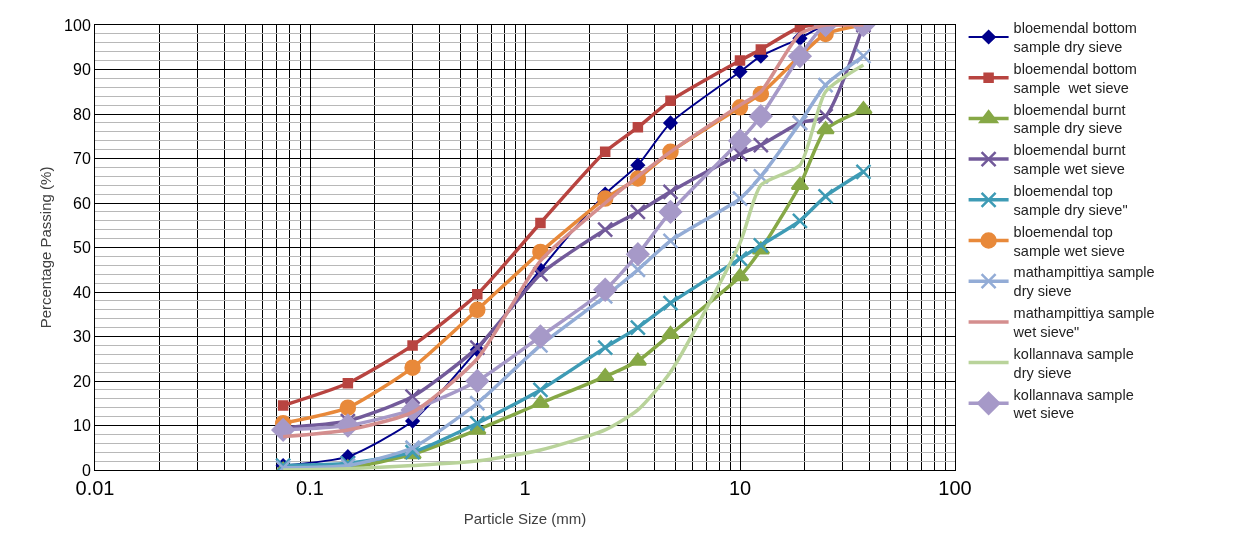  Describe the element at coordinates (82, 337) in the screenshot. I see `y-tick-label: 30` at that location.